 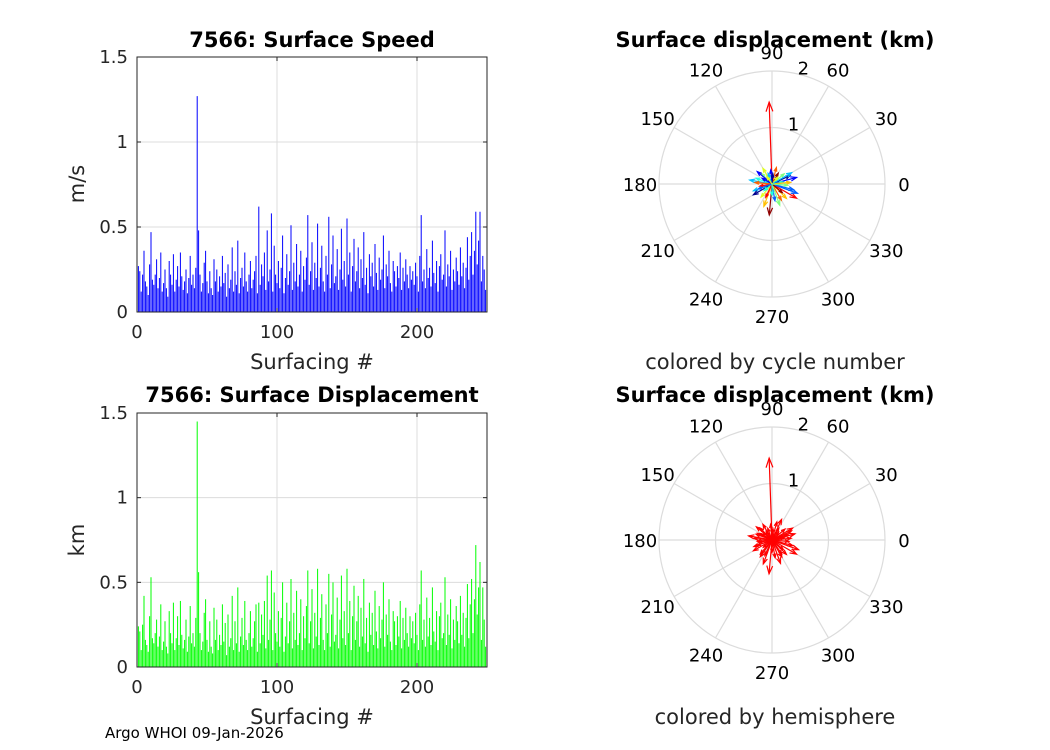 I want to click on polar-cycle-title: Surface displacement (km), so click(x=774, y=40).